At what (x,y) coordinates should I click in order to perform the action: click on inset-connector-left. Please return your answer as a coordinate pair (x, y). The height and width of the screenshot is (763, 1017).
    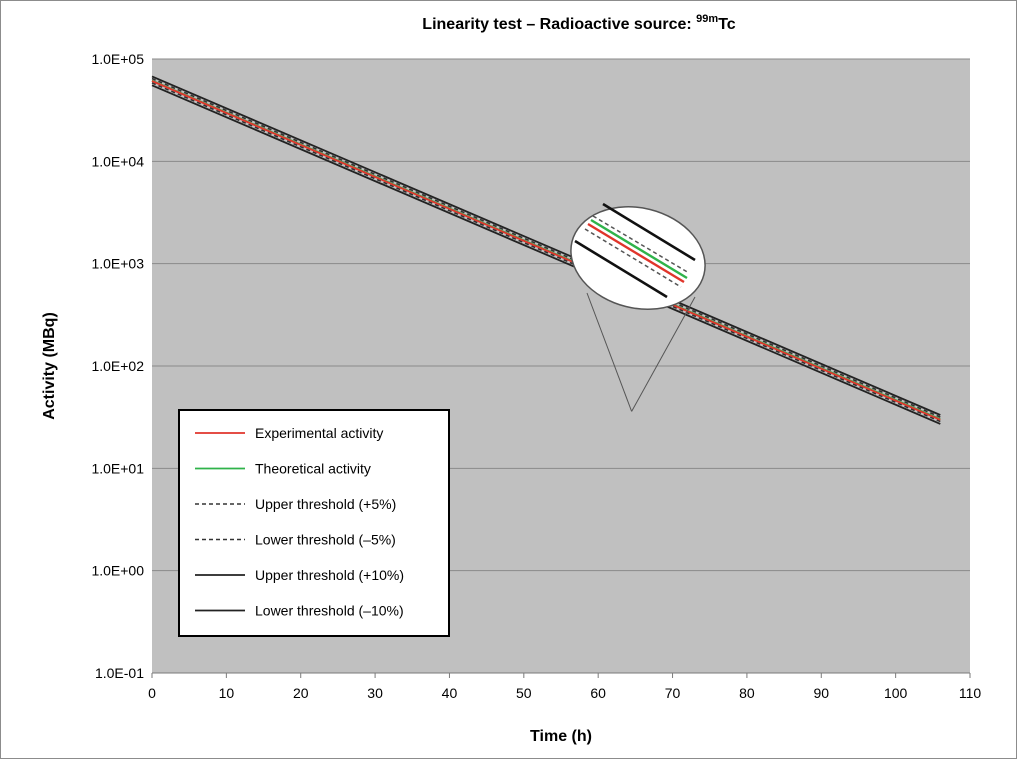
    Looking at the image, I should click on (609, 352).